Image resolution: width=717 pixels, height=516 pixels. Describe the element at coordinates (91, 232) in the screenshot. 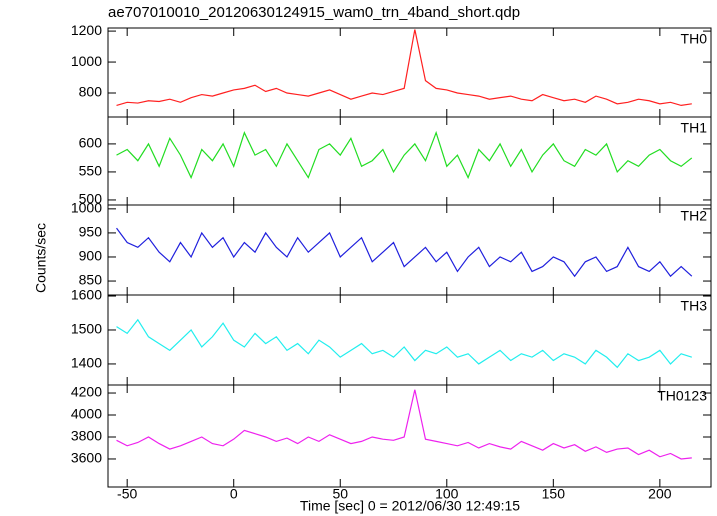

I see `y-tick-label: 950` at that location.